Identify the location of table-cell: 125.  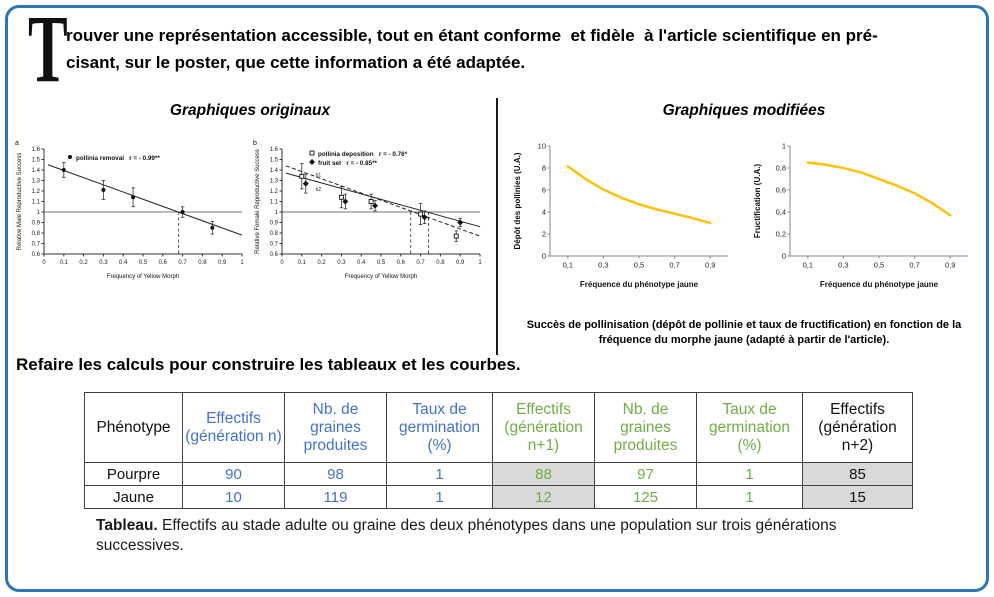
(645, 497).